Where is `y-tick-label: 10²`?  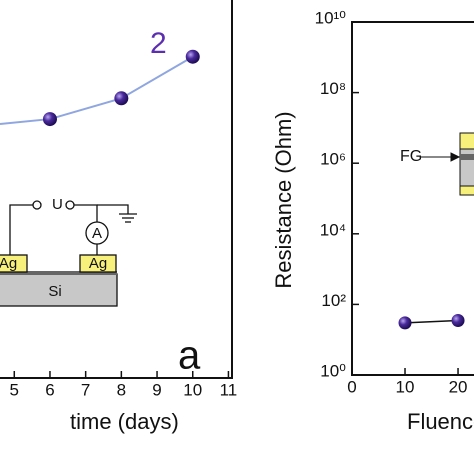 y-tick-label: 10² is located at coordinates (333, 300).